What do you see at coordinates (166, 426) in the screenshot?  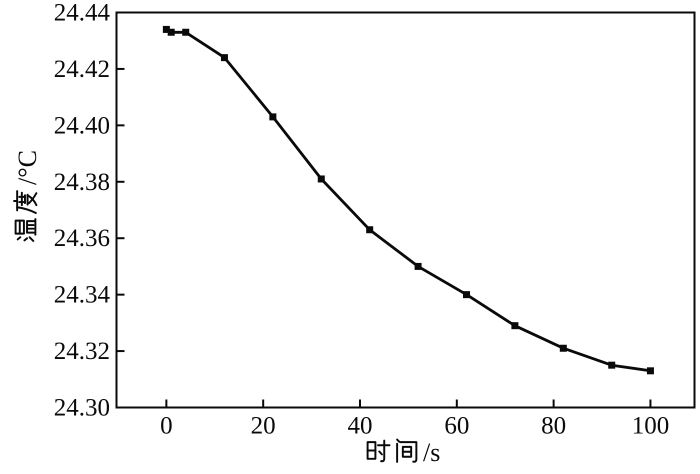 I see `x-tick-label: 0` at bounding box center [166, 426].